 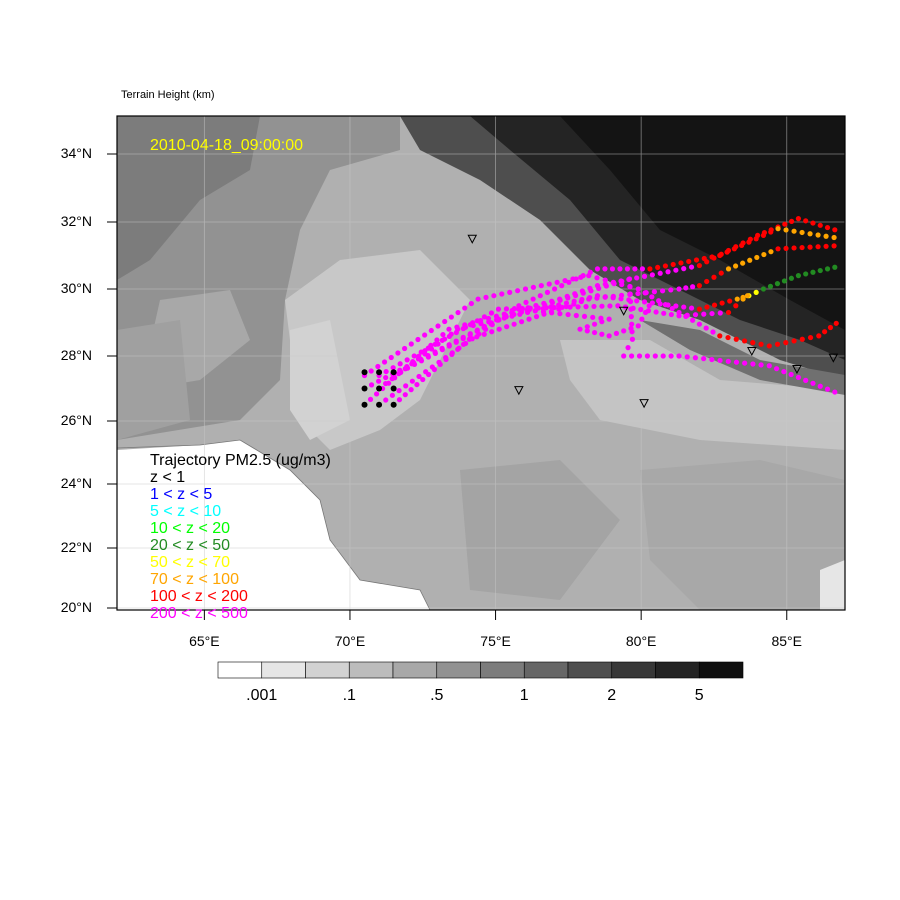 What do you see at coordinates (168, 95) in the screenshot?
I see `plot-title: Terrain Height (km)` at bounding box center [168, 95].